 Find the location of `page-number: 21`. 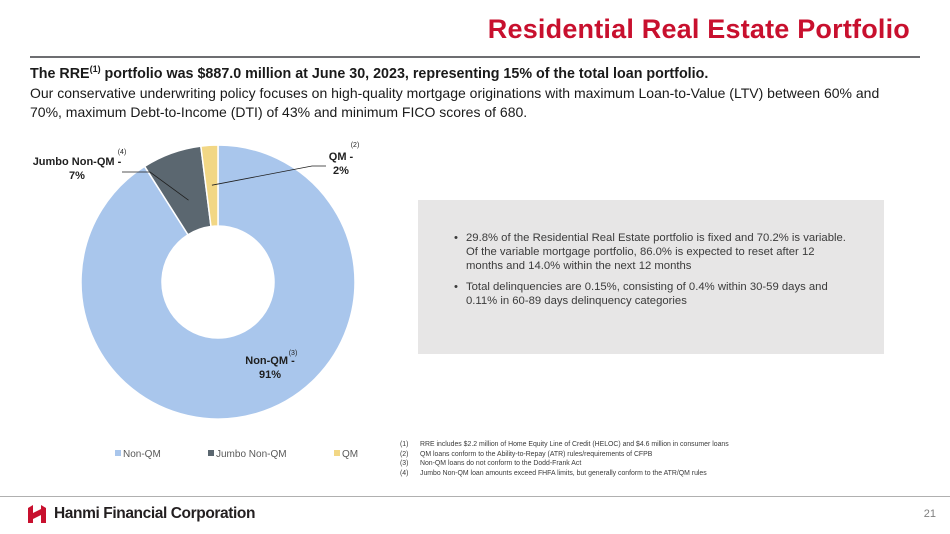

page-number: 21 is located at coordinates (929, 514).